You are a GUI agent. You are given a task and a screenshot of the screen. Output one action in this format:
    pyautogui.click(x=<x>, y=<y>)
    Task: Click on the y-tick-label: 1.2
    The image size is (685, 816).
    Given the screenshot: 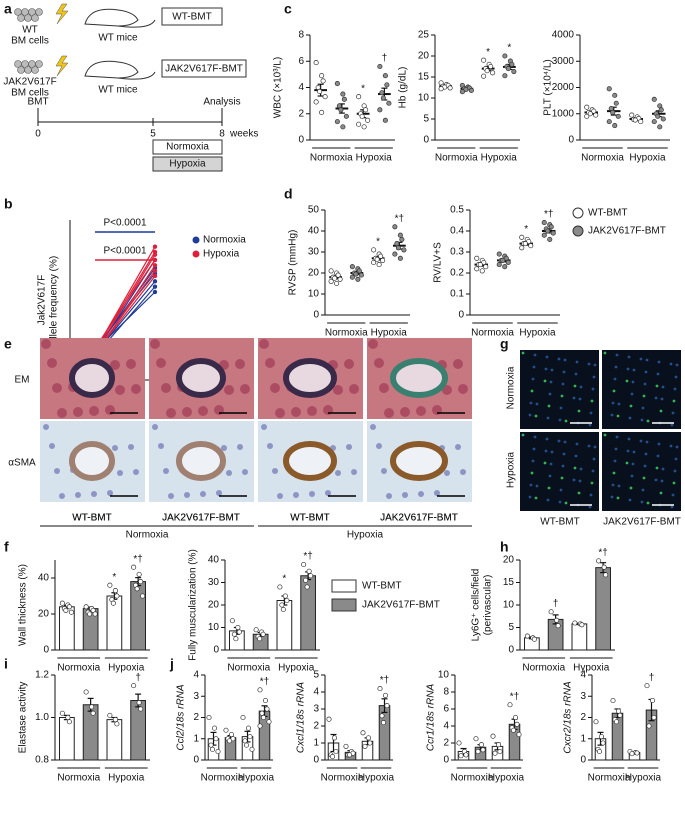 What is the action you would take?
    pyautogui.click(x=42, y=675)
    